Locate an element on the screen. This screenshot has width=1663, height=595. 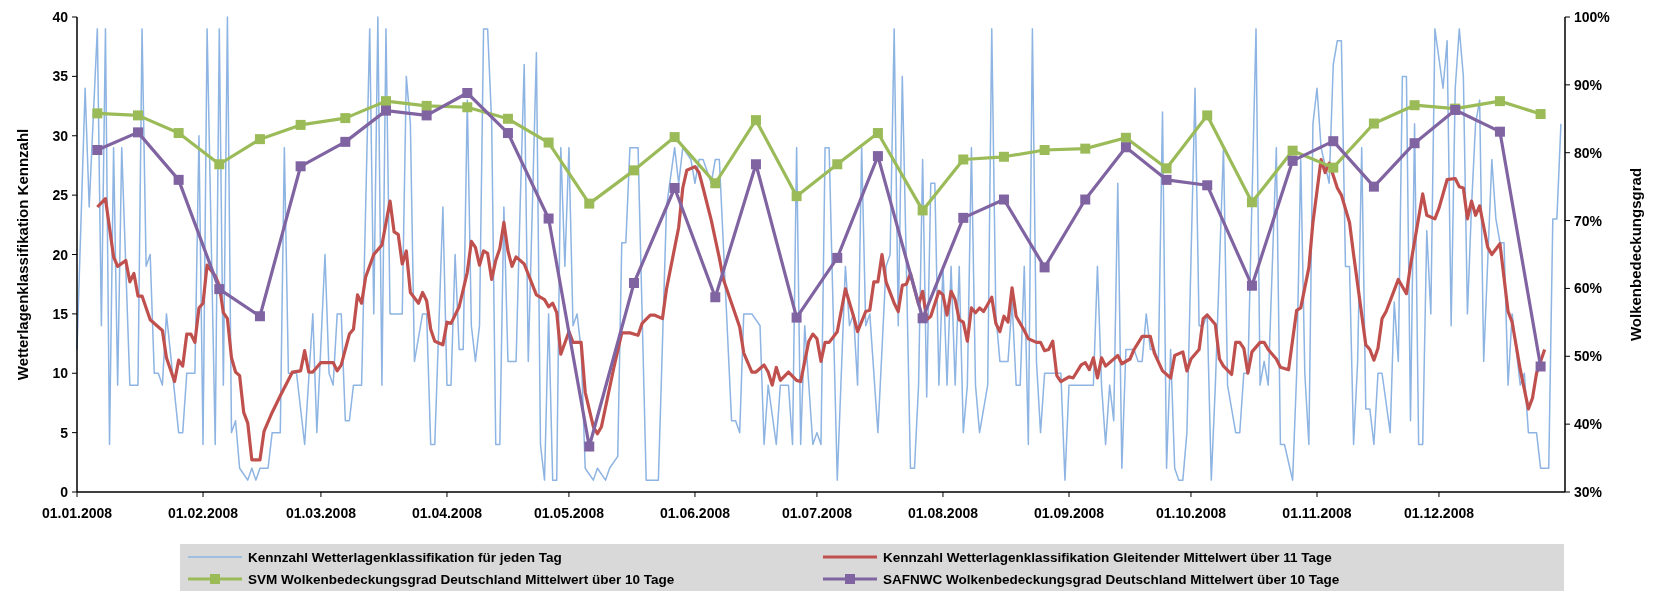
x-tick-label: 01.01.2008 is located at coordinates (77, 513).